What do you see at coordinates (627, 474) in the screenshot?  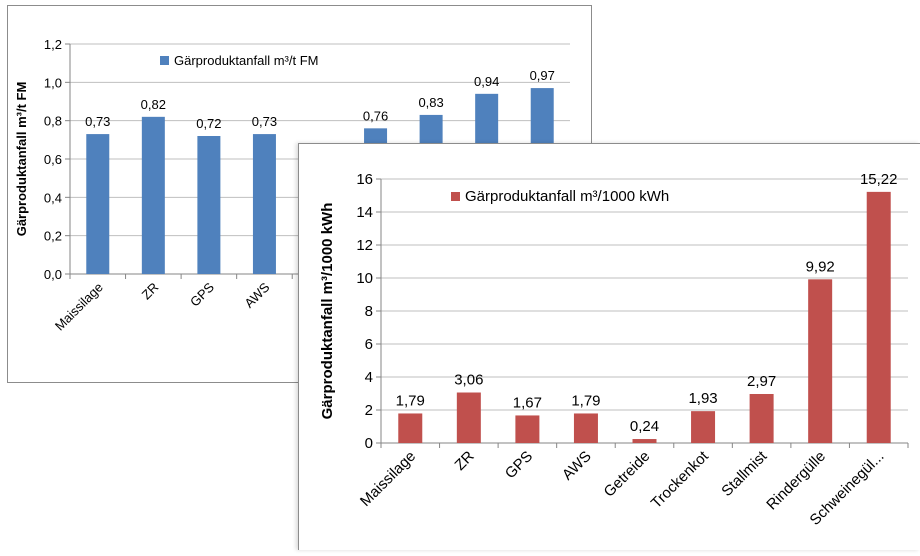 I see `x-tick-label: Getreide` at bounding box center [627, 474].